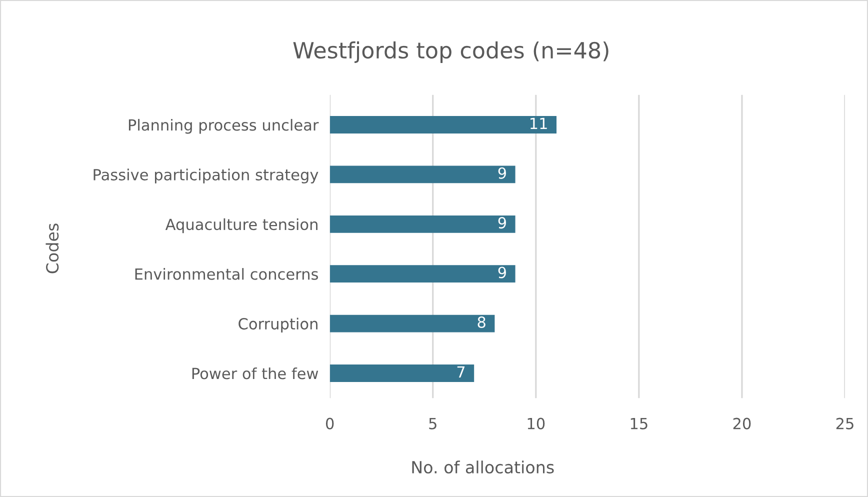 This screenshot has width=868, height=497. Describe the element at coordinates (742, 424) in the screenshot. I see `x-tick-label: 20` at that location.